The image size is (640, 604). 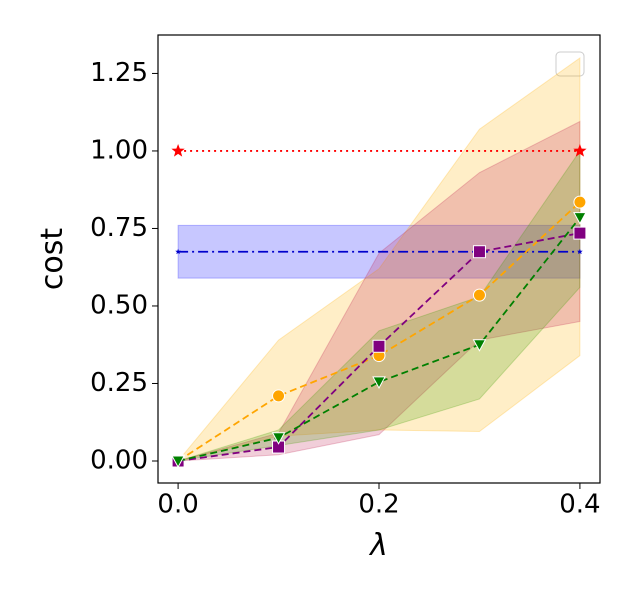 I want to click on y-tick-label: 0.75, so click(x=119, y=228).